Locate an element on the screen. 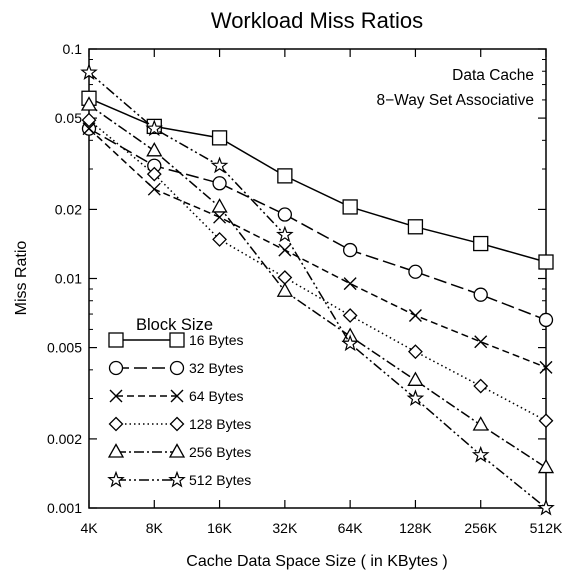 This screenshot has width=577, height=575. y-tick-label: 0.001 is located at coordinates (64, 508).